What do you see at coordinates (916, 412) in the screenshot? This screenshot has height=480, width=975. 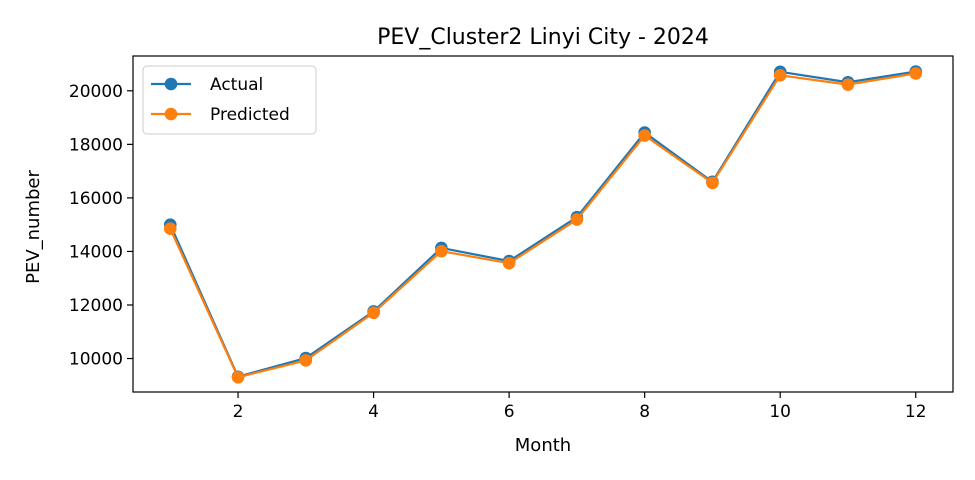 I see `x-tick-label: 12` at bounding box center [916, 412].